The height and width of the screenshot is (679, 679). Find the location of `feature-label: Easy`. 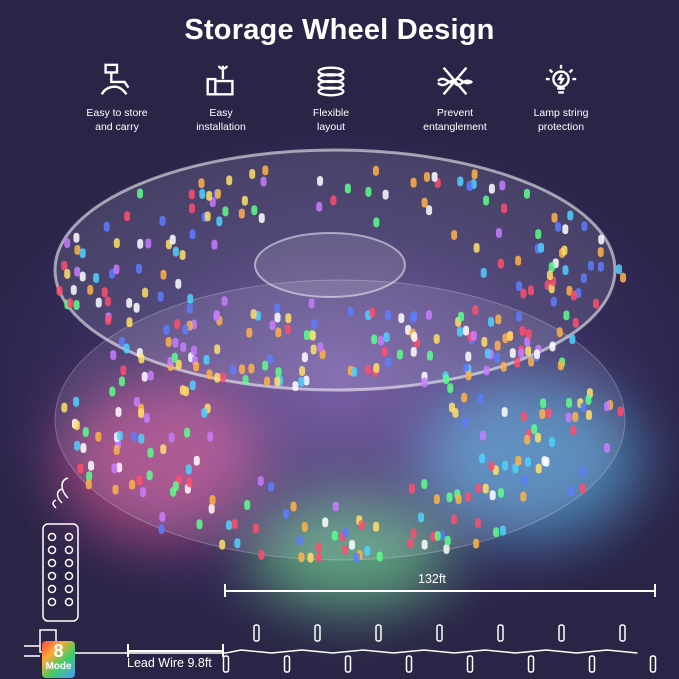

feature-label: Easy is located at coordinates (221, 113).